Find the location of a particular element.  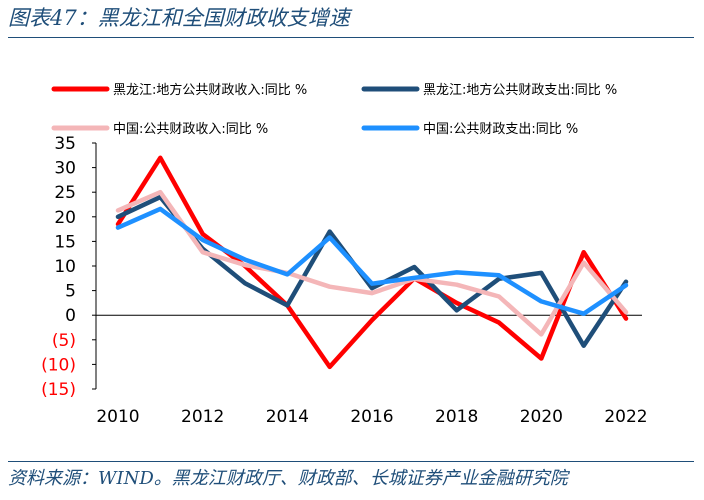

x-tick-label: 2016 is located at coordinates (371, 417).